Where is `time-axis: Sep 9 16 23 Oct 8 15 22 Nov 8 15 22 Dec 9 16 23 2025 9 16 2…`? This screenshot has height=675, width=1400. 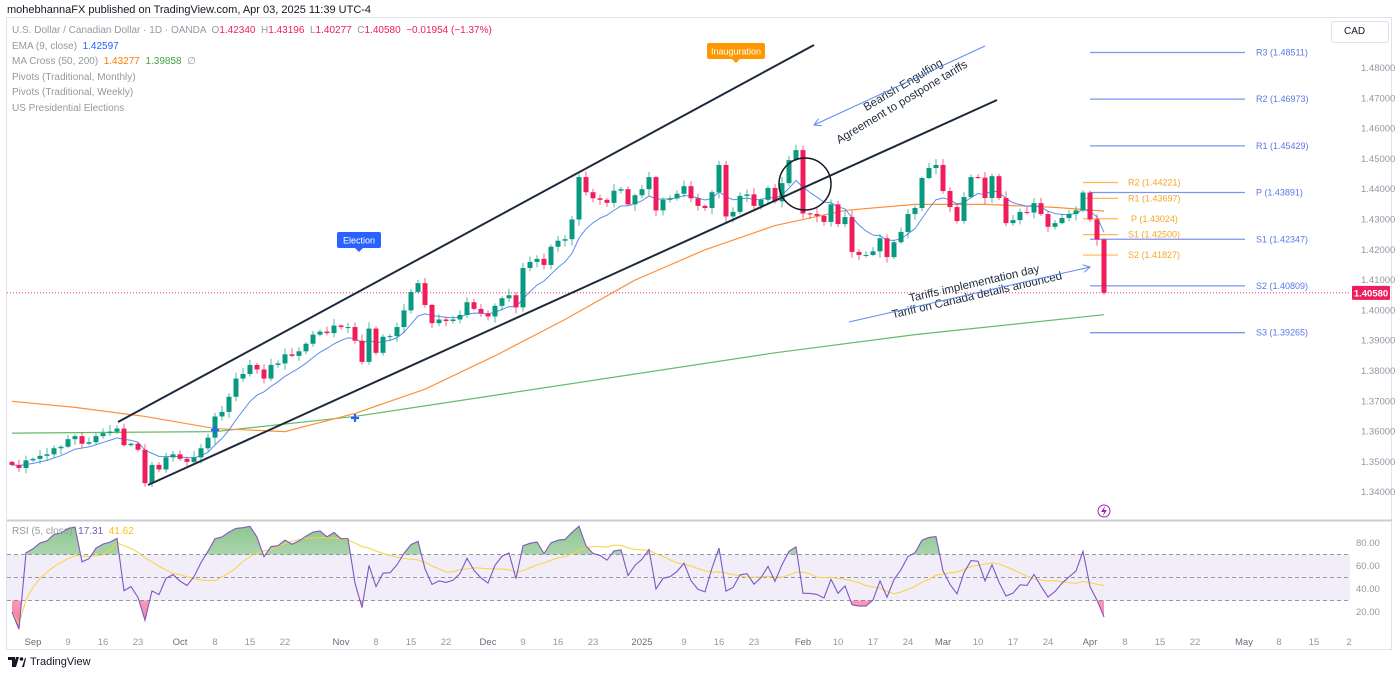
time-axis: Sep 9 16 23 Oct 8 15 22 Nov 8 15 22 Dec 9 16 23 2025 9 16 2… is located at coordinates (688, 642).